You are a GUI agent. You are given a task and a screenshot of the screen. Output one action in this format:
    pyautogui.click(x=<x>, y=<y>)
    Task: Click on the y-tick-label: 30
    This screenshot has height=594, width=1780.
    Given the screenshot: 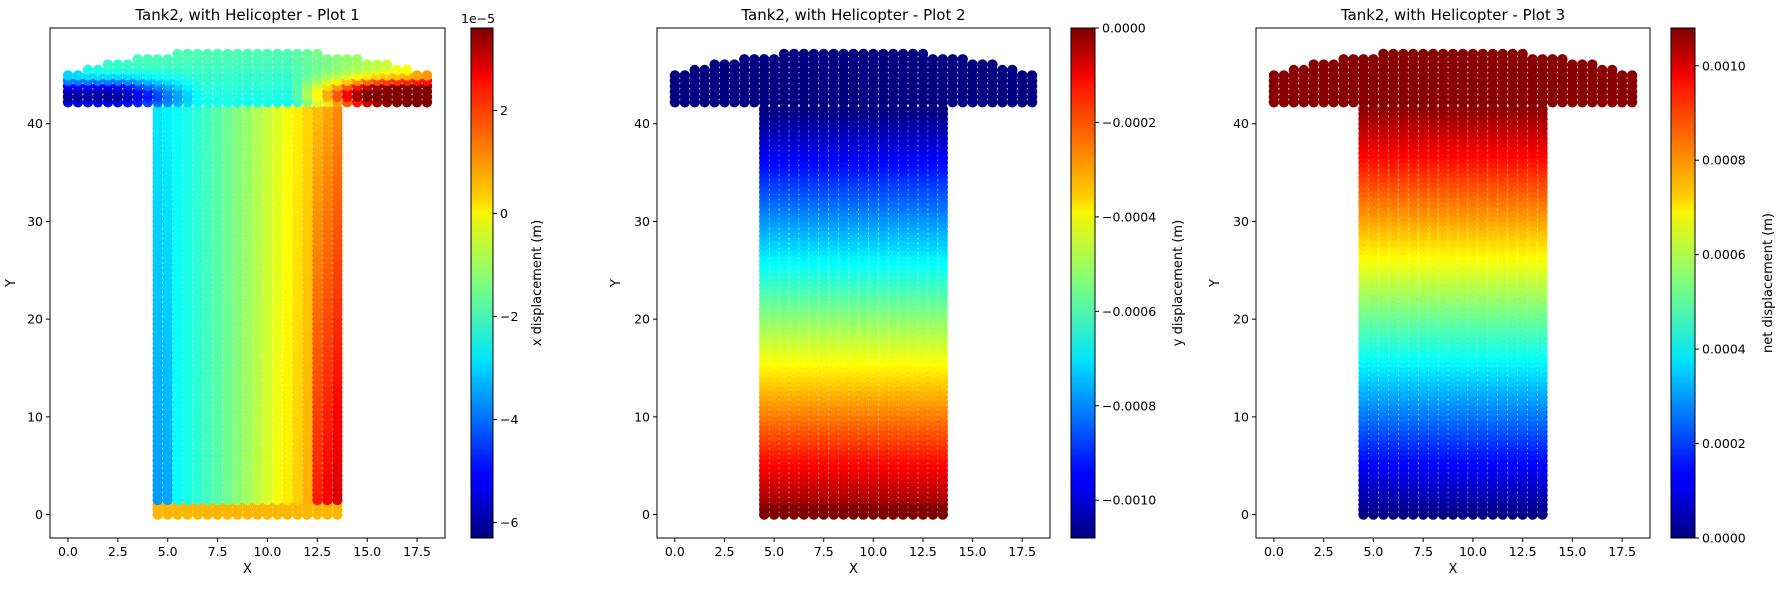 What is the action you would take?
    pyautogui.click(x=35, y=221)
    